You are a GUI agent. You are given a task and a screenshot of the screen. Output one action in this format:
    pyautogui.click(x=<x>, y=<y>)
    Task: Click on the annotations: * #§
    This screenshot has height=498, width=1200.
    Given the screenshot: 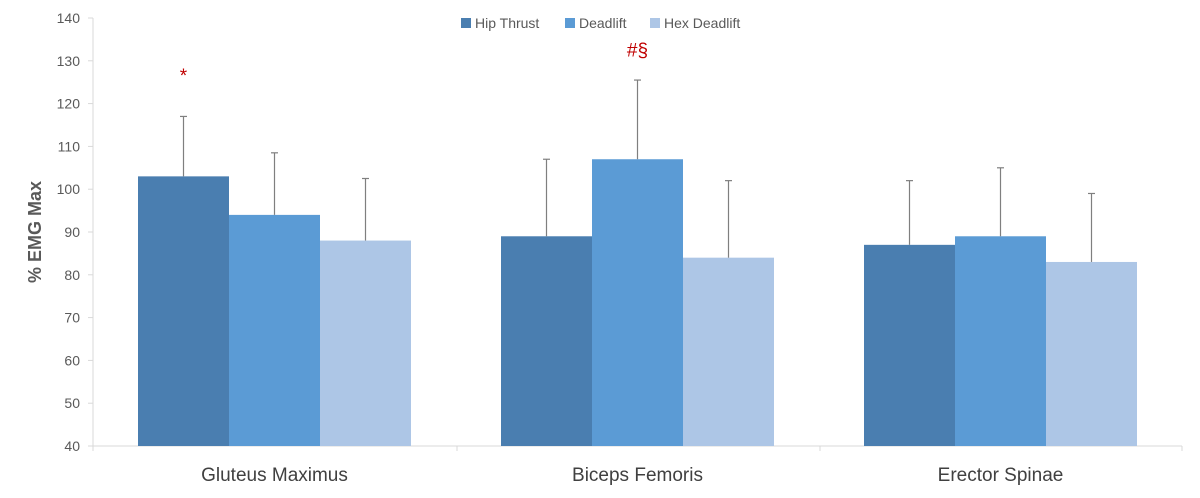 What is the action you would take?
    pyautogui.click(x=414, y=64)
    